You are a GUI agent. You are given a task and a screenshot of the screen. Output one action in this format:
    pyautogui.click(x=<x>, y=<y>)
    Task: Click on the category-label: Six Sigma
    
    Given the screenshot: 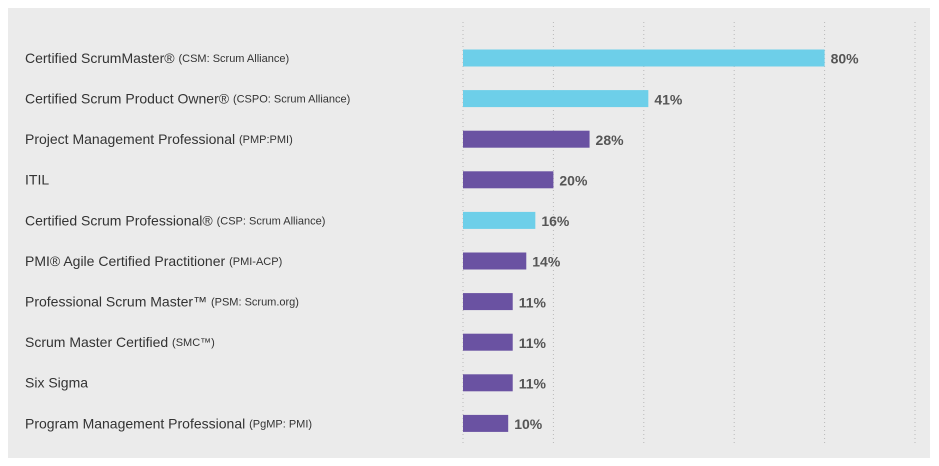 What is the action you would take?
    pyautogui.click(x=56, y=383)
    